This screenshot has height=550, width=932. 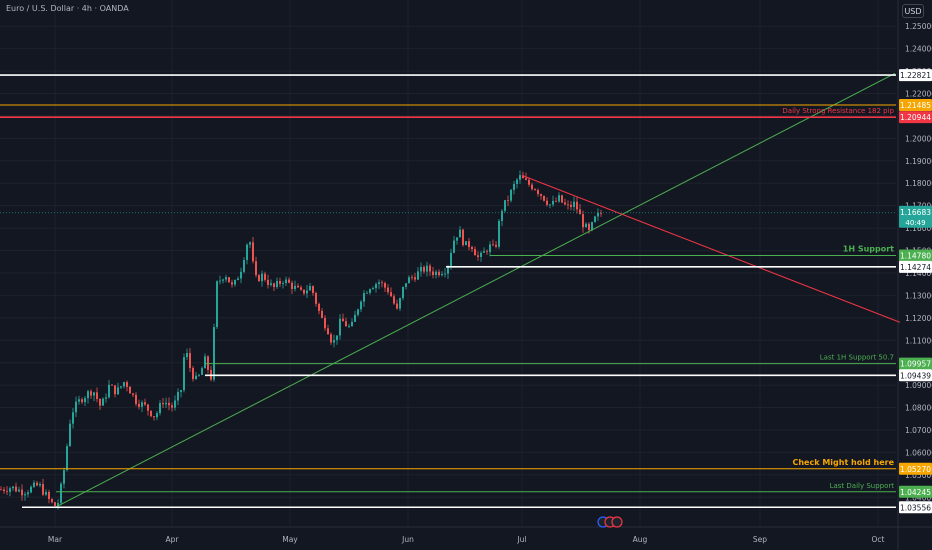 What do you see at coordinates (67, 8) in the screenshot?
I see `chart-title: Euro / U.S. Dollar · 4h · OANDA` at bounding box center [67, 8].